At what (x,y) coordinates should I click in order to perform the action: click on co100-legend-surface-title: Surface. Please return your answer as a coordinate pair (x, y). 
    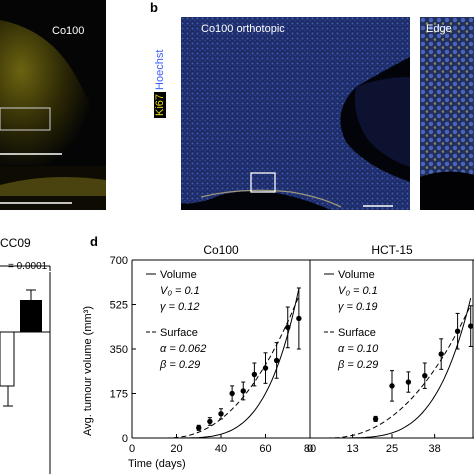
    Looking at the image, I should click on (179, 333).